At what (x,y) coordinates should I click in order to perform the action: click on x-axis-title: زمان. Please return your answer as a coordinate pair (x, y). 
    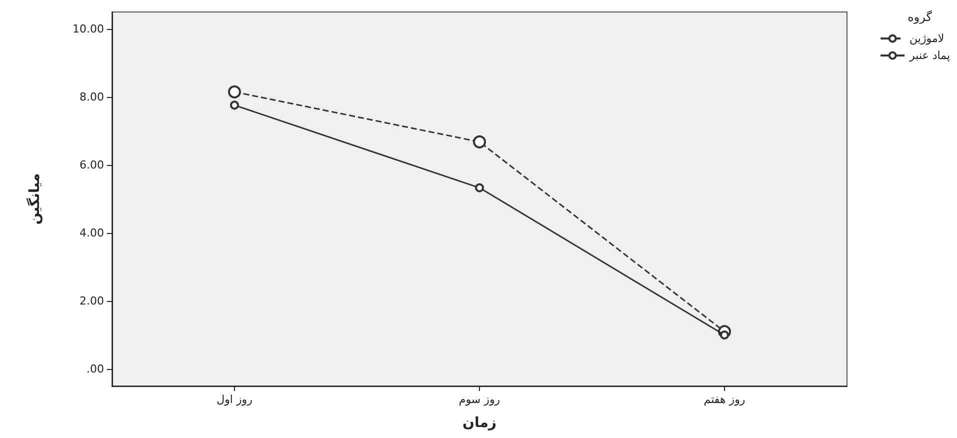
    Looking at the image, I should click on (479, 423).